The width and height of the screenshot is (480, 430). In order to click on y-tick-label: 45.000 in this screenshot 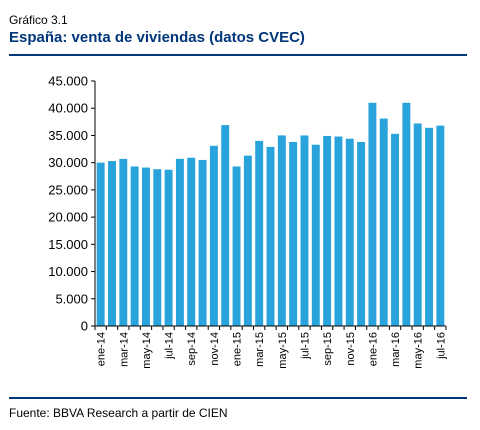, I will do `click(68, 81)`.